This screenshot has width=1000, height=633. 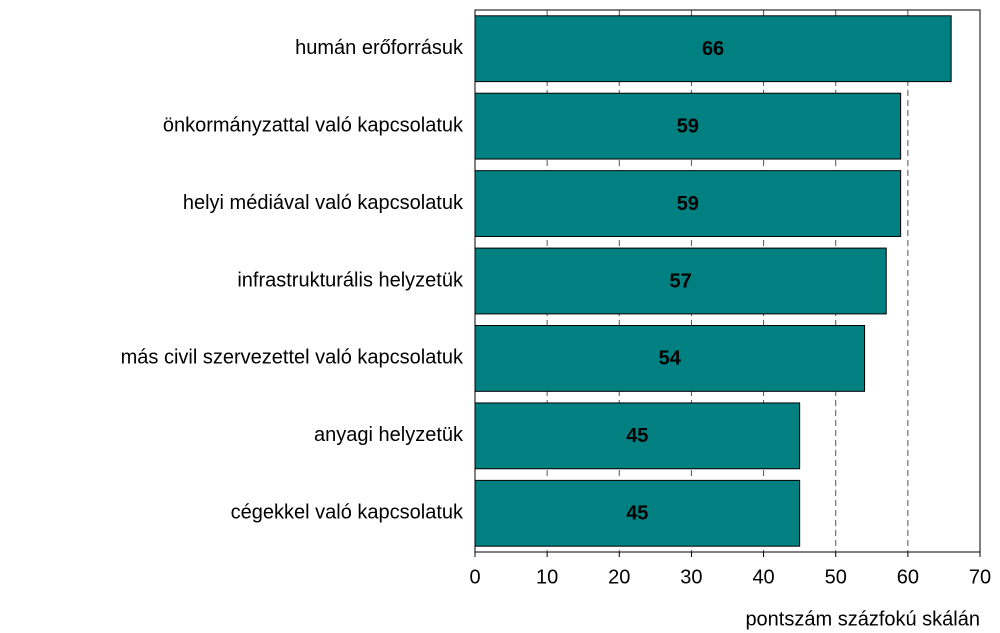 What do you see at coordinates (836, 577) in the screenshot?
I see `x-tick-label: 50` at bounding box center [836, 577].